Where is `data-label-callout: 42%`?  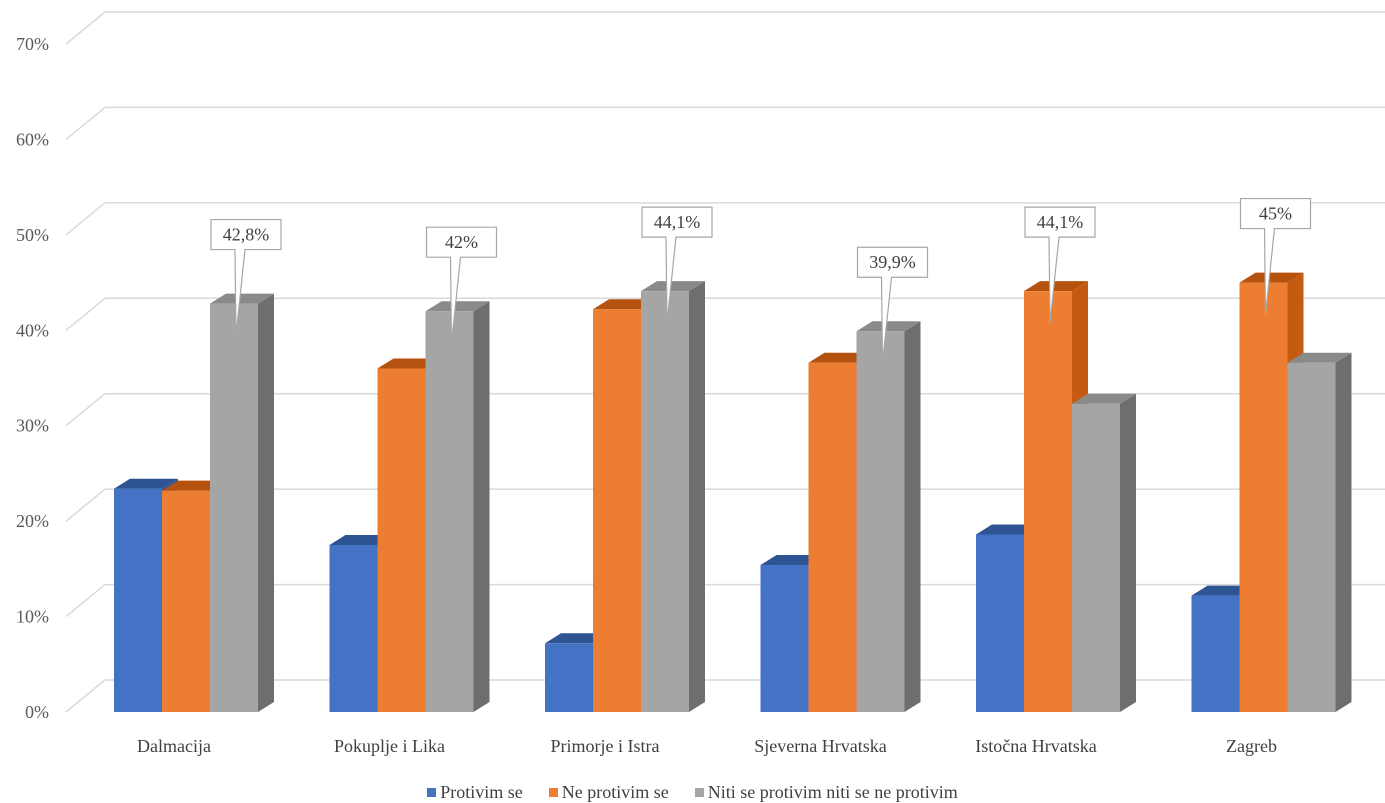
data-label-callout: 42% is located at coordinates (461, 285).